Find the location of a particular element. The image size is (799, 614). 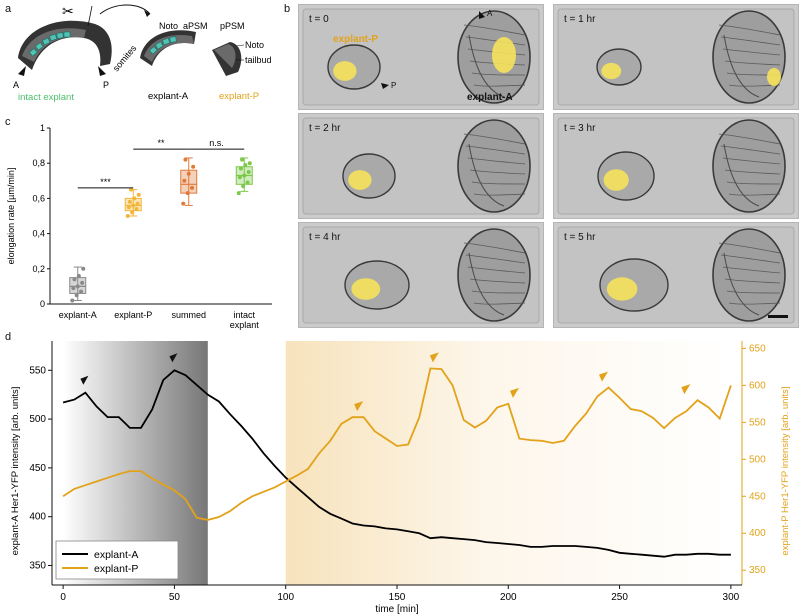

legend: explant-A explant-P is located at coordinates (117, 560).